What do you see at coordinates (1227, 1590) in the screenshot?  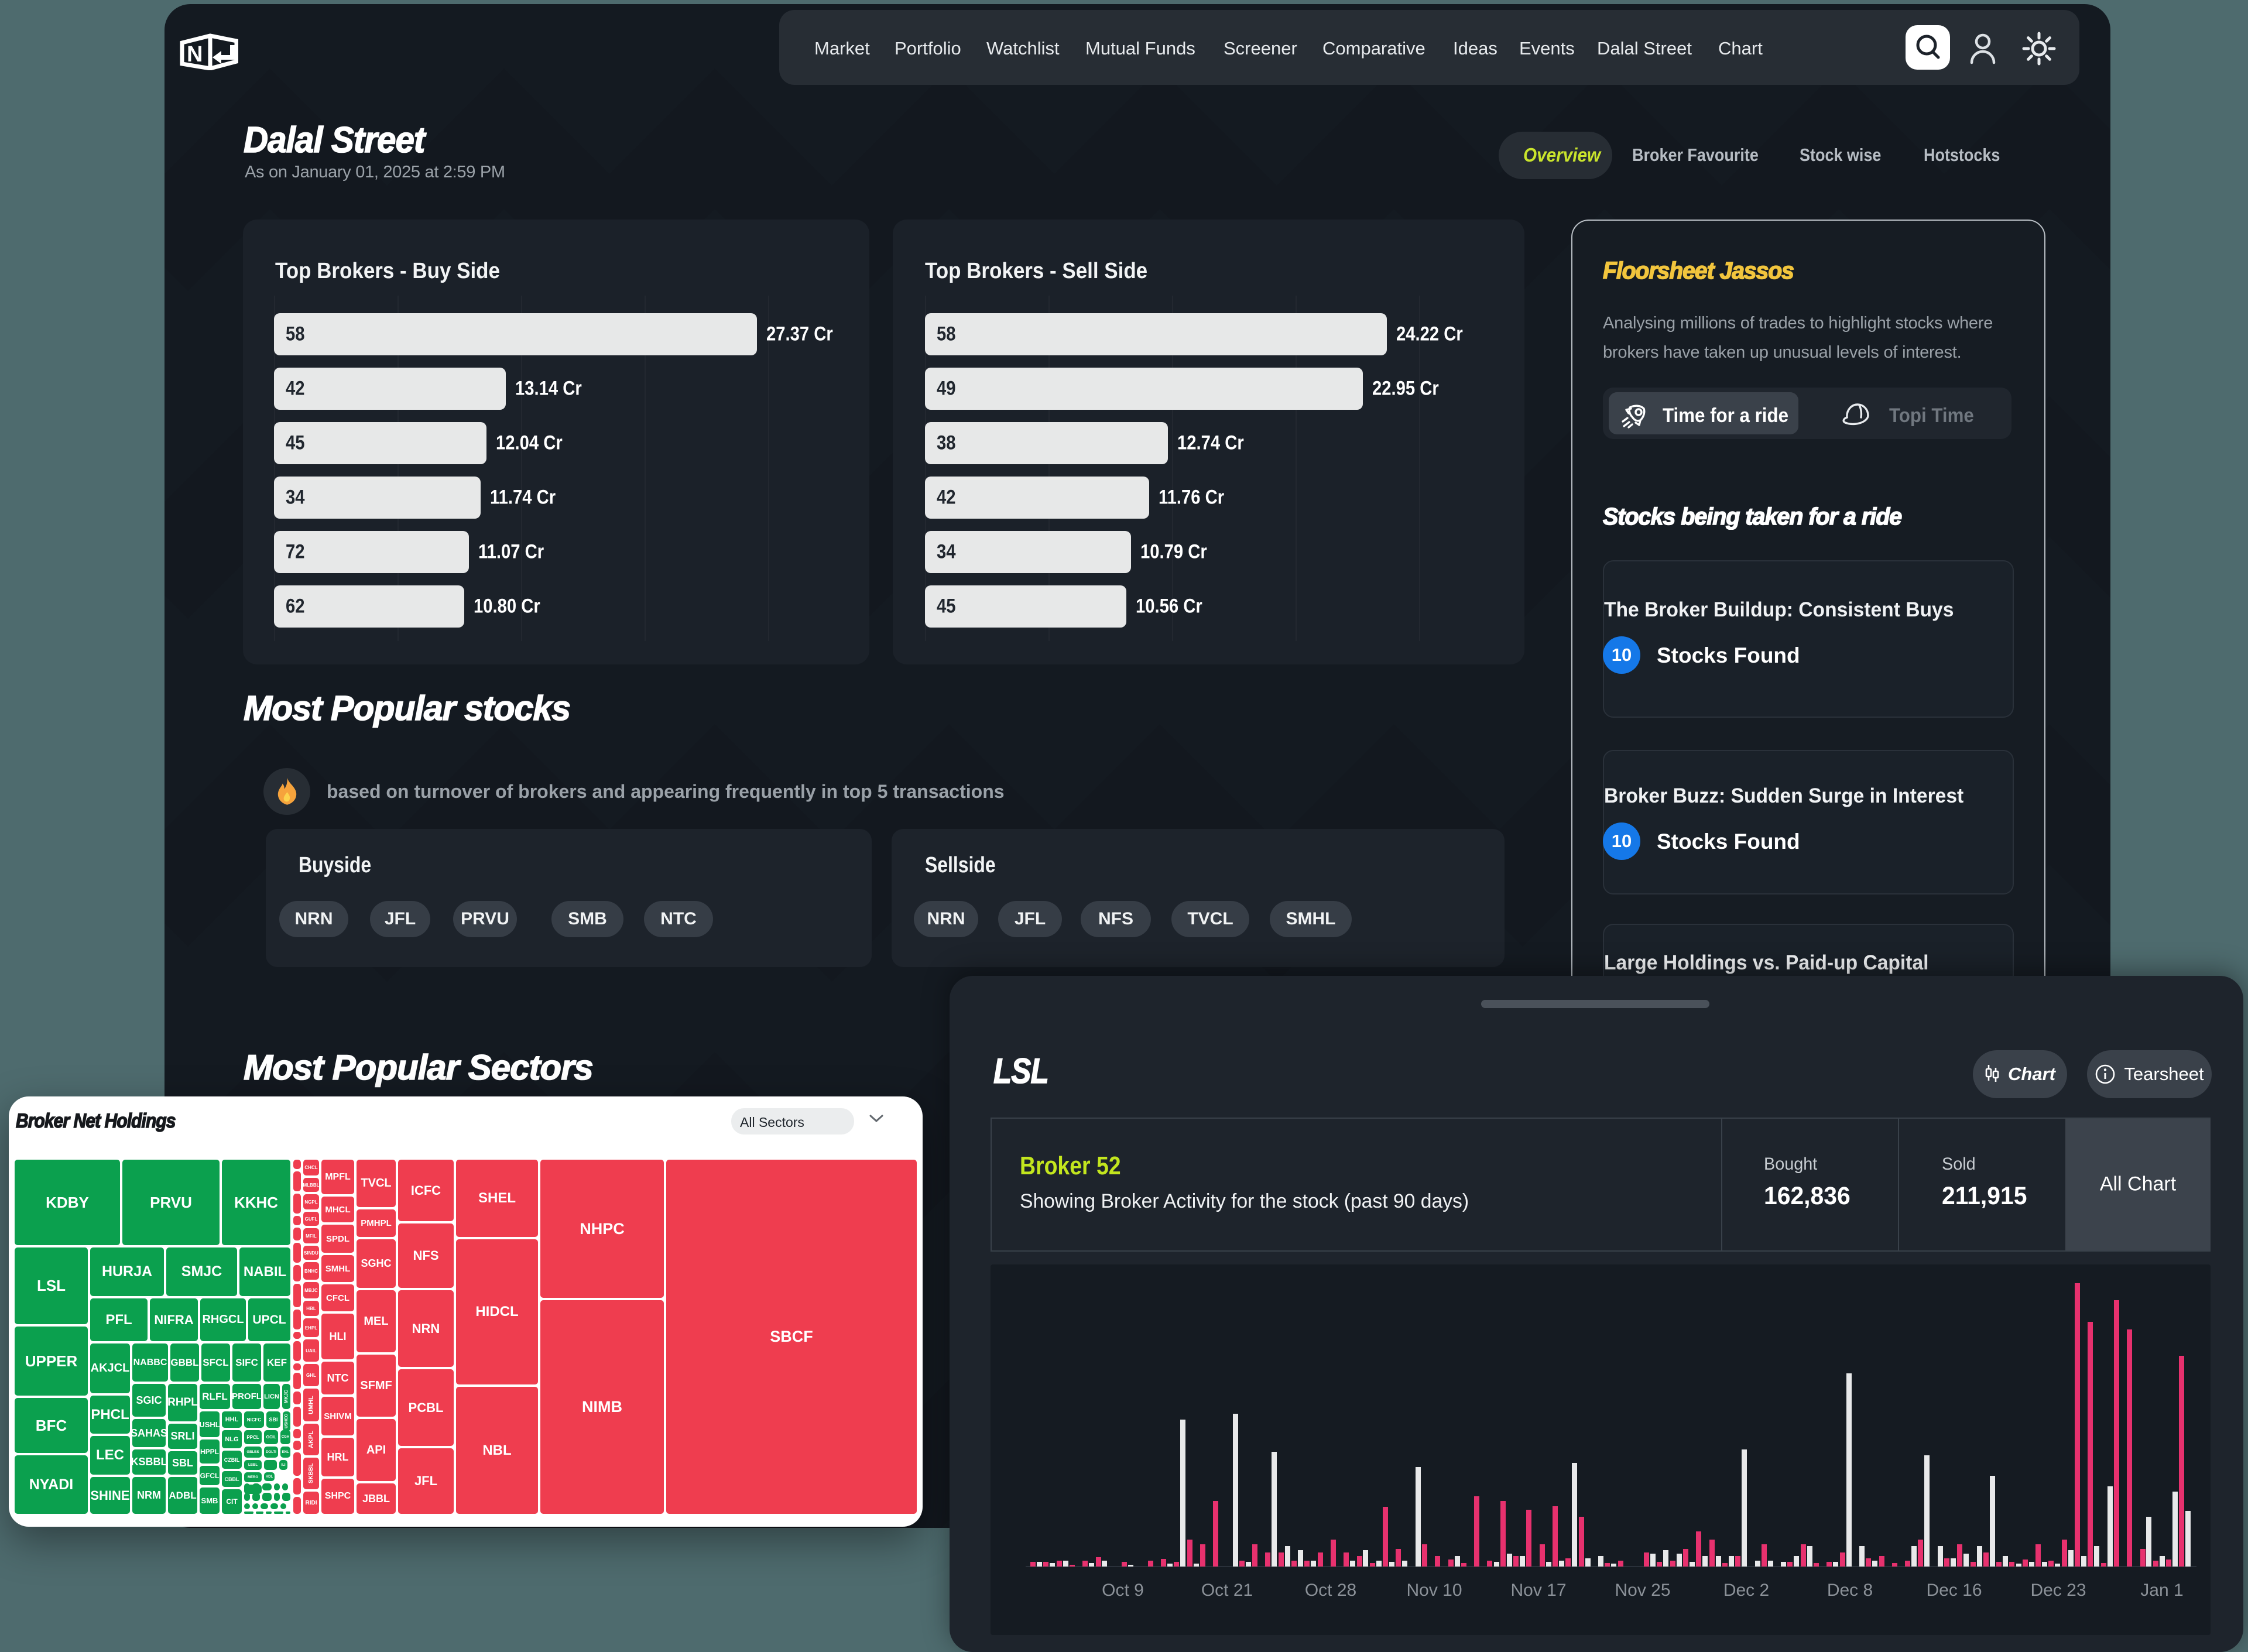 I see `svg-text: Oct 21` at bounding box center [1227, 1590].